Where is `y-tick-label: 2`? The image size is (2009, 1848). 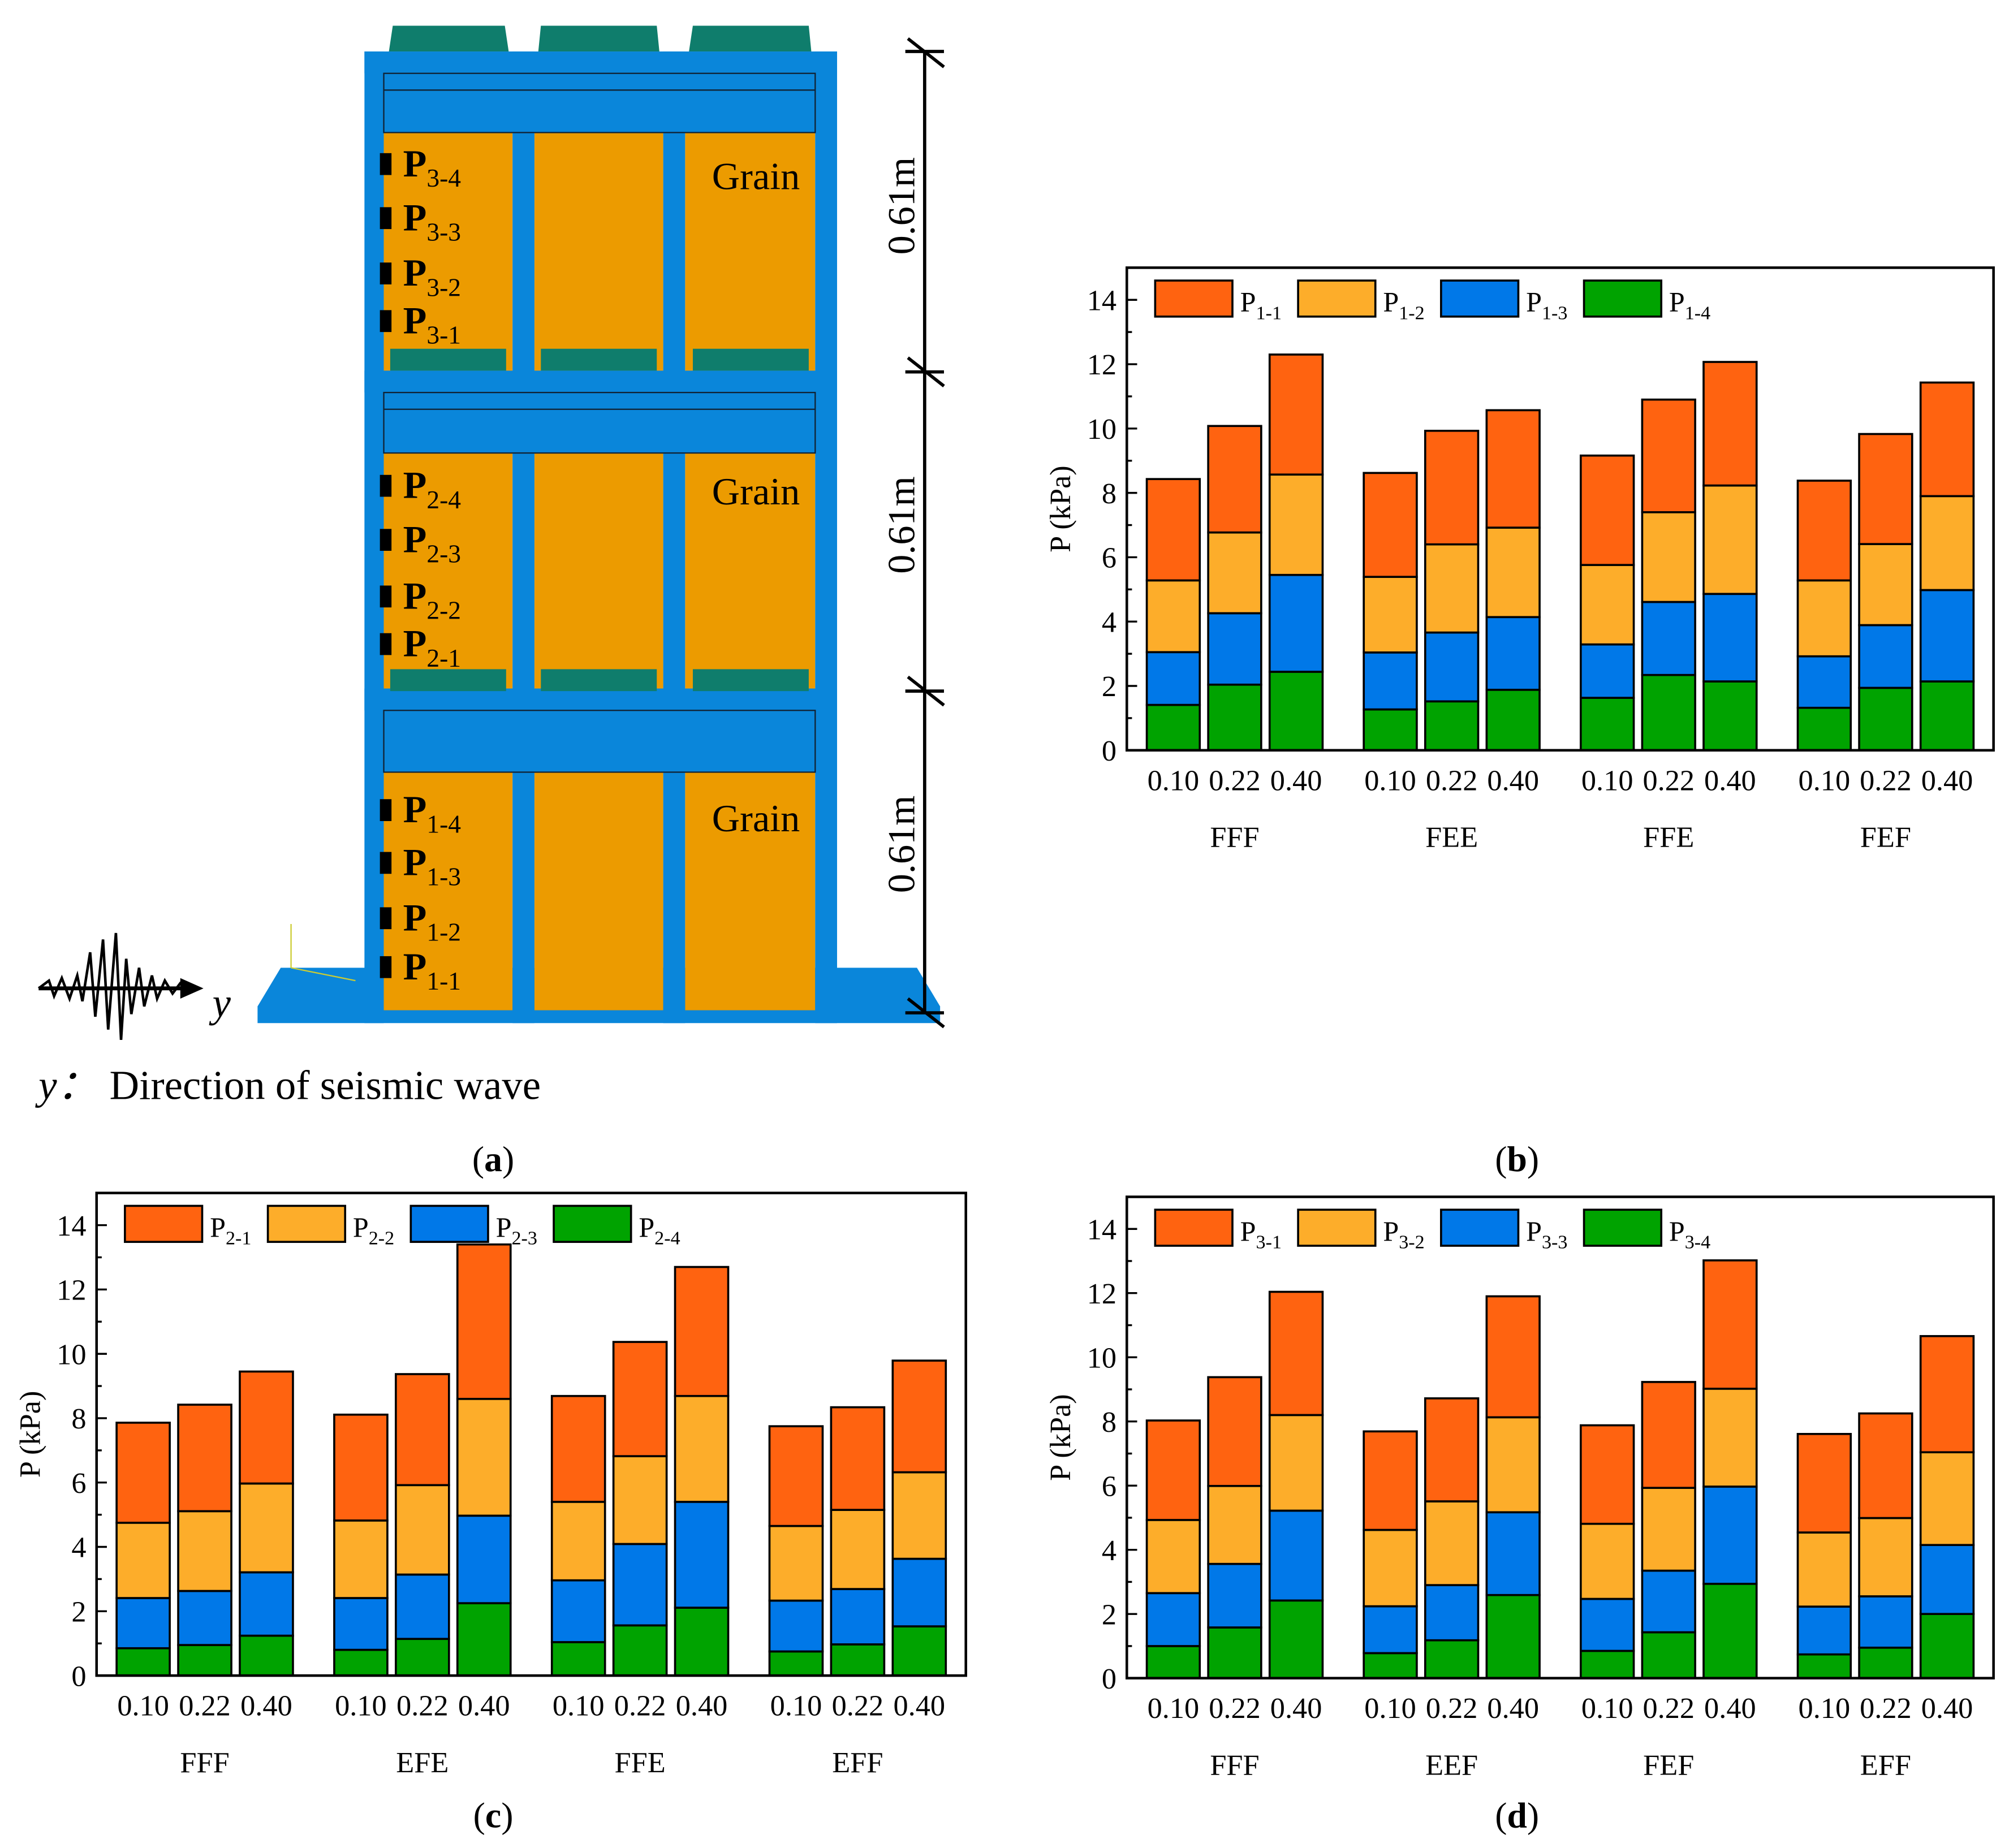
y-tick-label: 2 is located at coordinates (1109, 1615).